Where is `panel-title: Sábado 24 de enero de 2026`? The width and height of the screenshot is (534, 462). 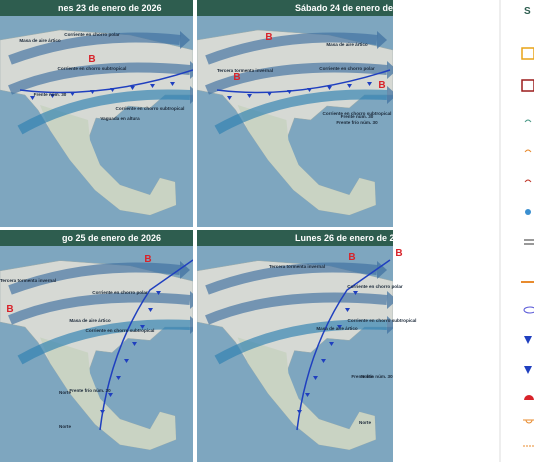
panel-title: Sábado 24 de enero de 2026 is located at coordinates (355, 8).